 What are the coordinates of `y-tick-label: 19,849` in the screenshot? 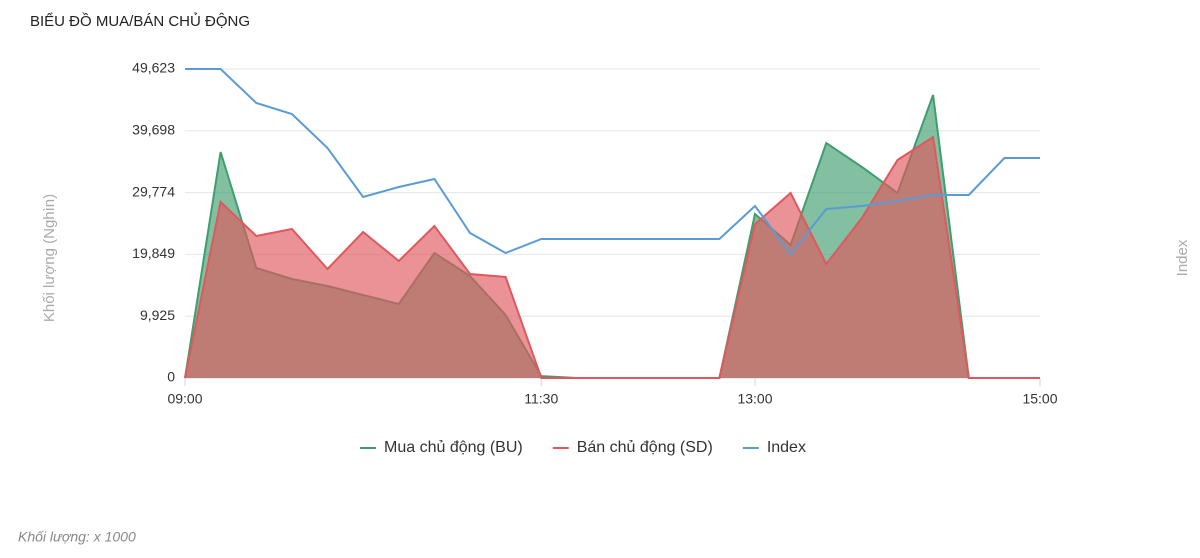 It's located at (153, 253).